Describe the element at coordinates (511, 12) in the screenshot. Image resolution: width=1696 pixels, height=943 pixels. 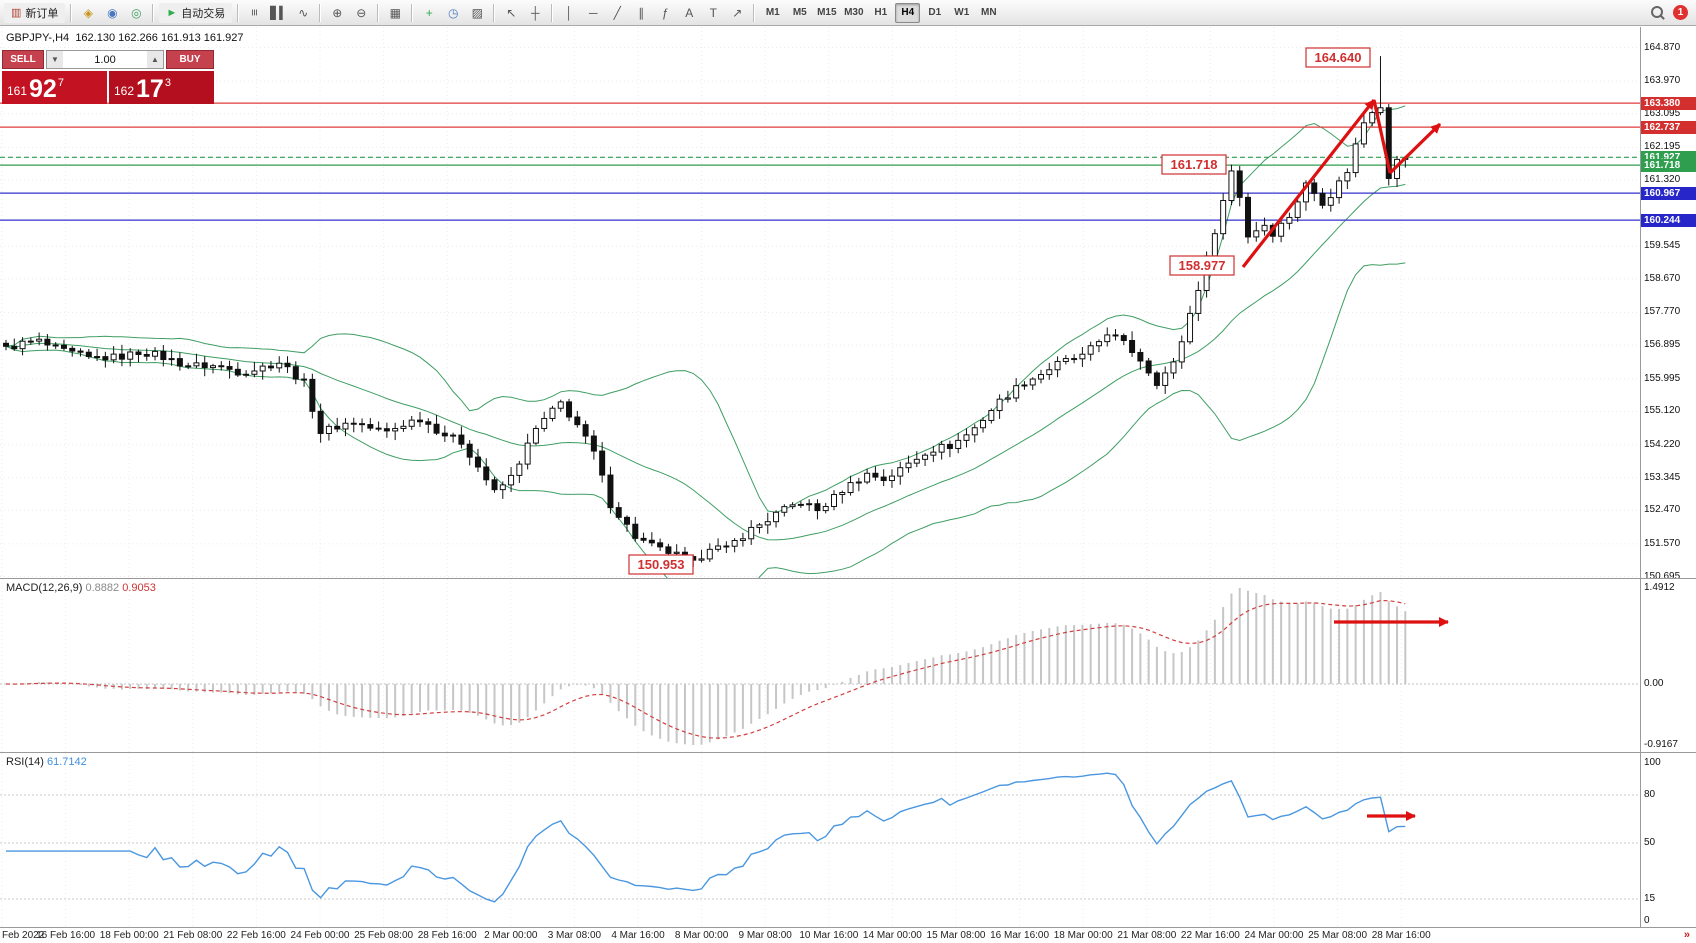
I see `cursor-icon: ↖` at that location.